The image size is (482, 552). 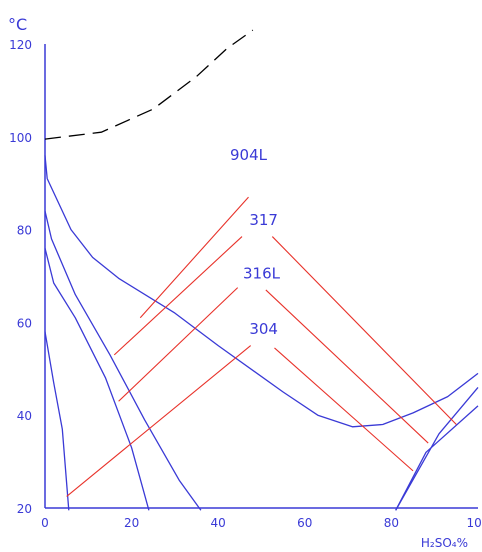 I want to click on x-tick-label: 40, so click(x=218, y=523).